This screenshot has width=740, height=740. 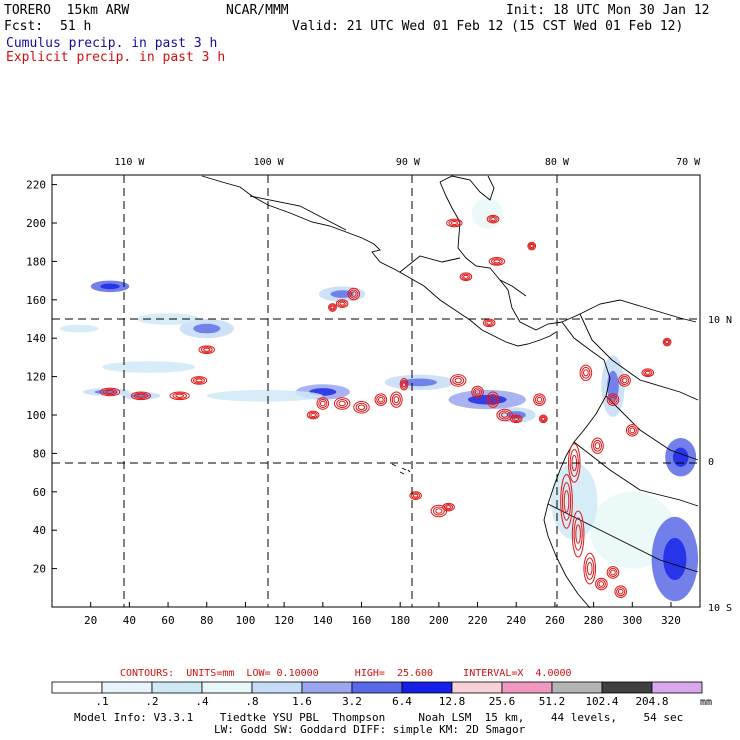 What do you see at coordinates (36, 223) in the screenshot?
I see `y-tick-label: 200` at bounding box center [36, 223].